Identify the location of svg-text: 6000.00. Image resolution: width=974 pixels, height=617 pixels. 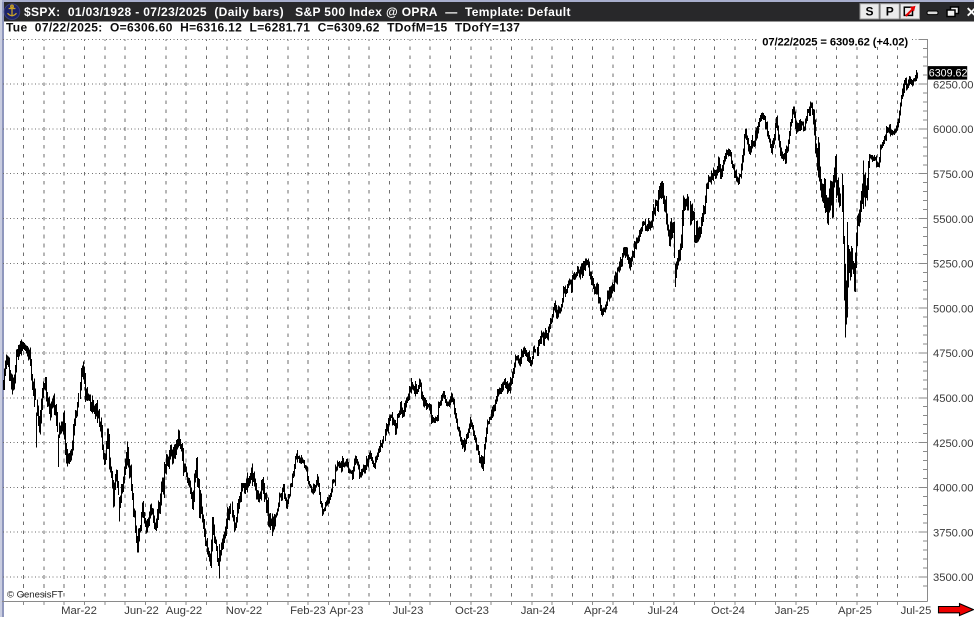
(953, 130).